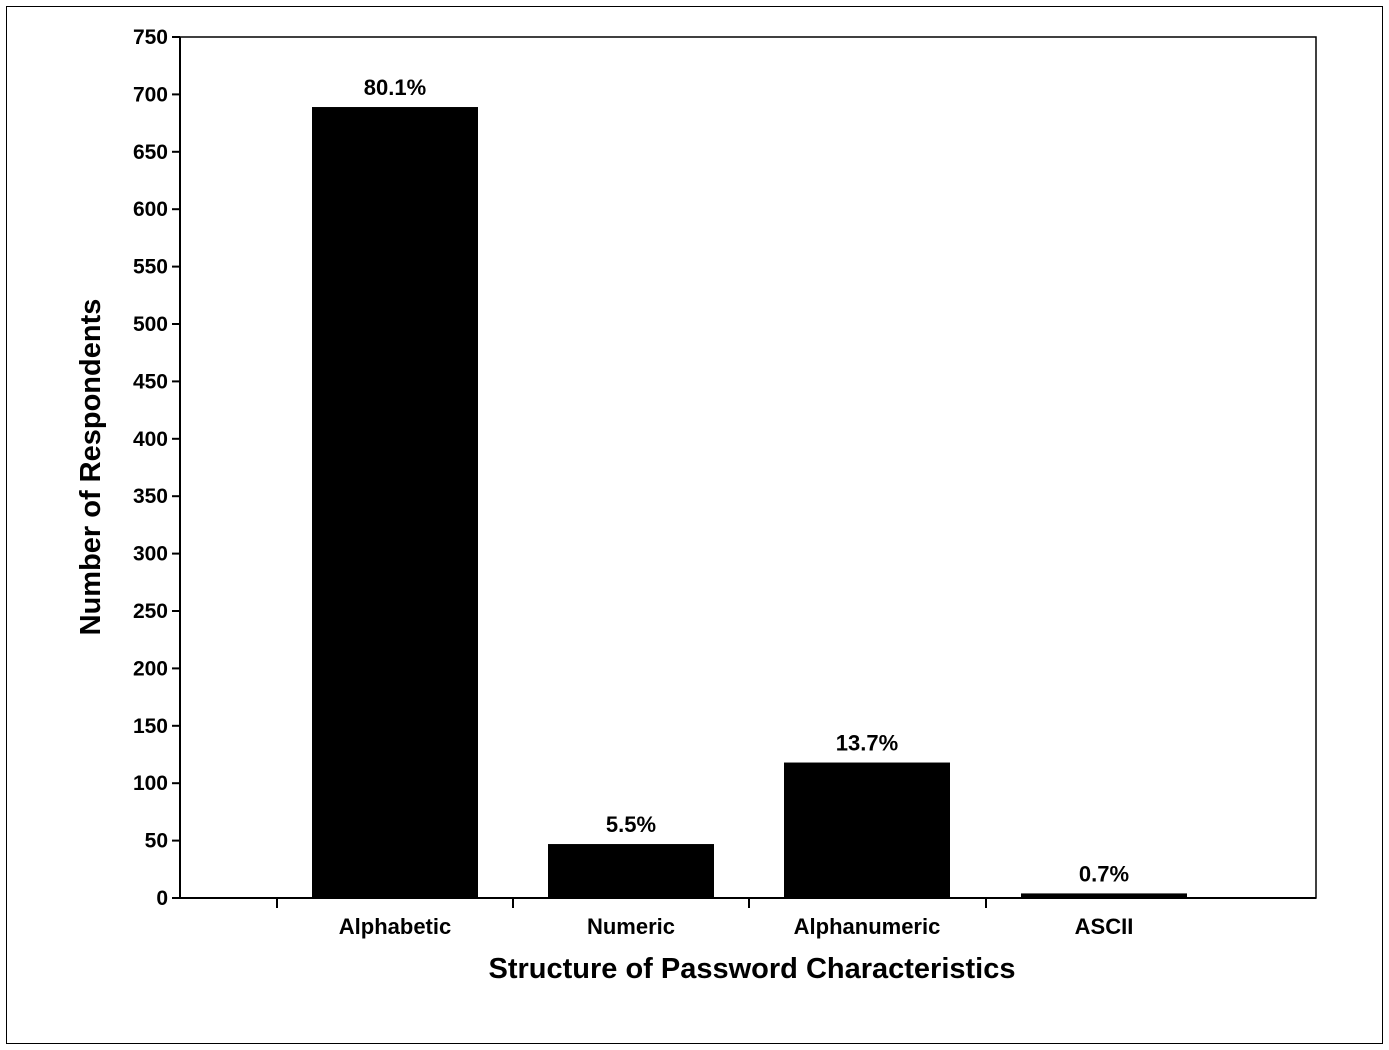  I want to click on y-tick-label: 250, so click(150, 611).